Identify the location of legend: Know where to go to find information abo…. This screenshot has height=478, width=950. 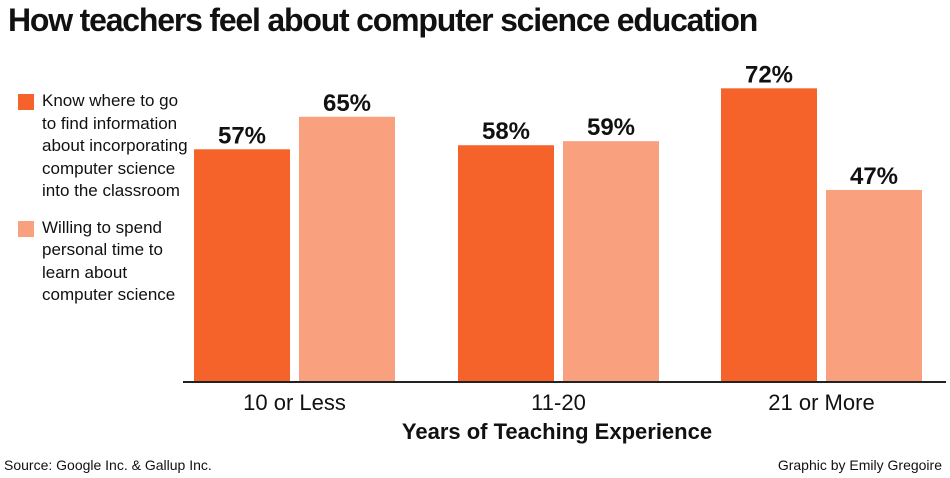
(104, 205).